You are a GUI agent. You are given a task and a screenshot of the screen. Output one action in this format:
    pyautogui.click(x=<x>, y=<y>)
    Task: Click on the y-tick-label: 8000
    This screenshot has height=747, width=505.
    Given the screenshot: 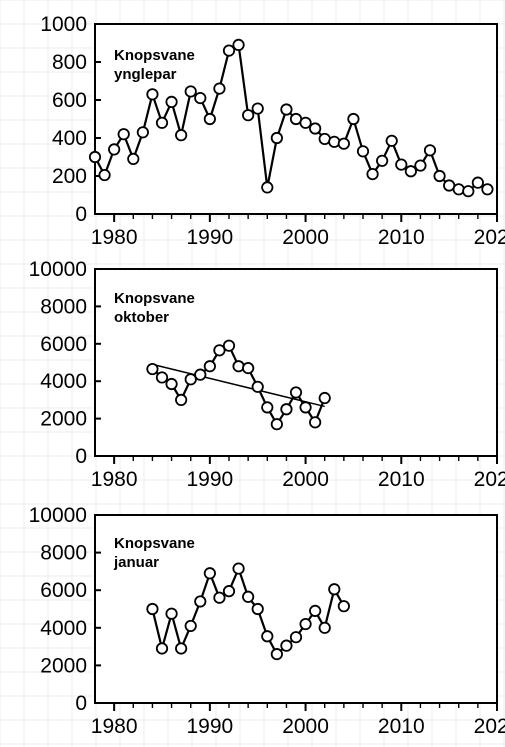 What is the action you would take?
    pyautogui.click(x=63, y=553)
    